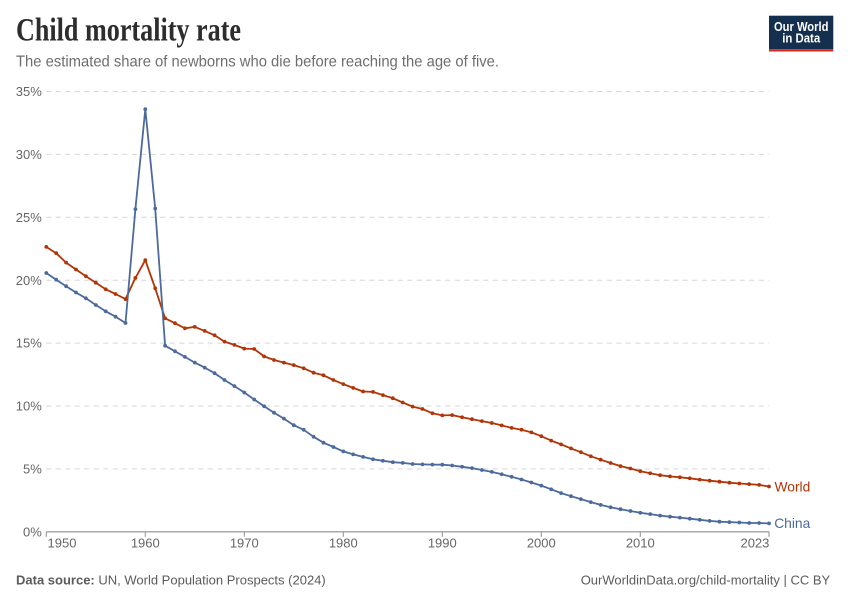 This screenshot has height=605, width=850. I want to click on svg-text: 15%, so click(29, 343).